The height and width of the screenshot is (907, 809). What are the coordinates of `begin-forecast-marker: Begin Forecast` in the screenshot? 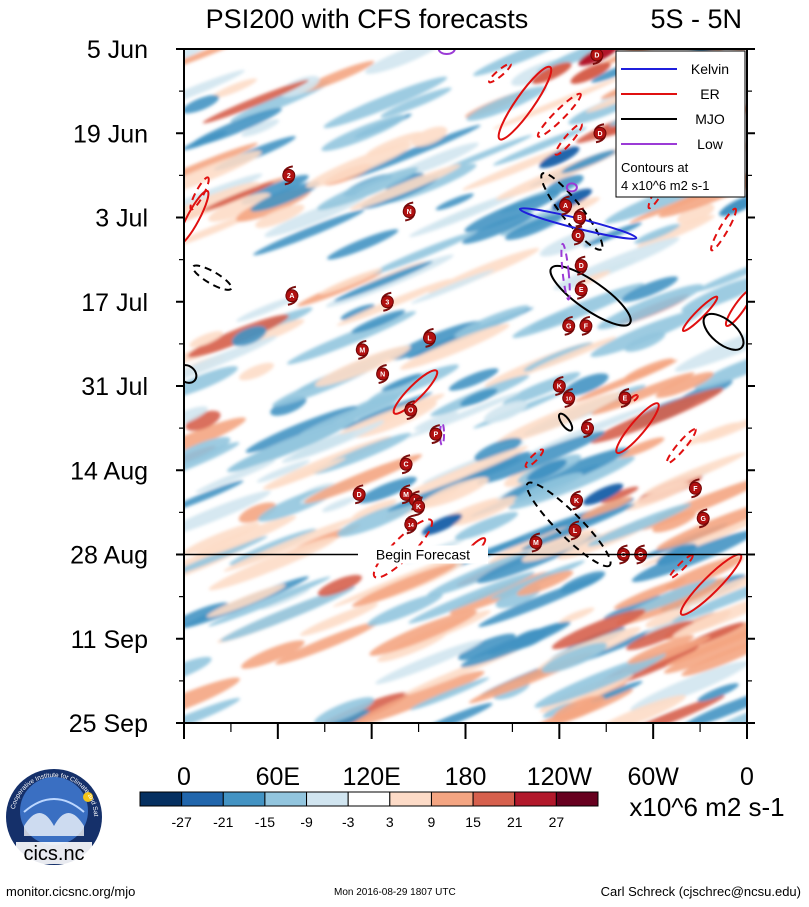 It's located at (465, 554).